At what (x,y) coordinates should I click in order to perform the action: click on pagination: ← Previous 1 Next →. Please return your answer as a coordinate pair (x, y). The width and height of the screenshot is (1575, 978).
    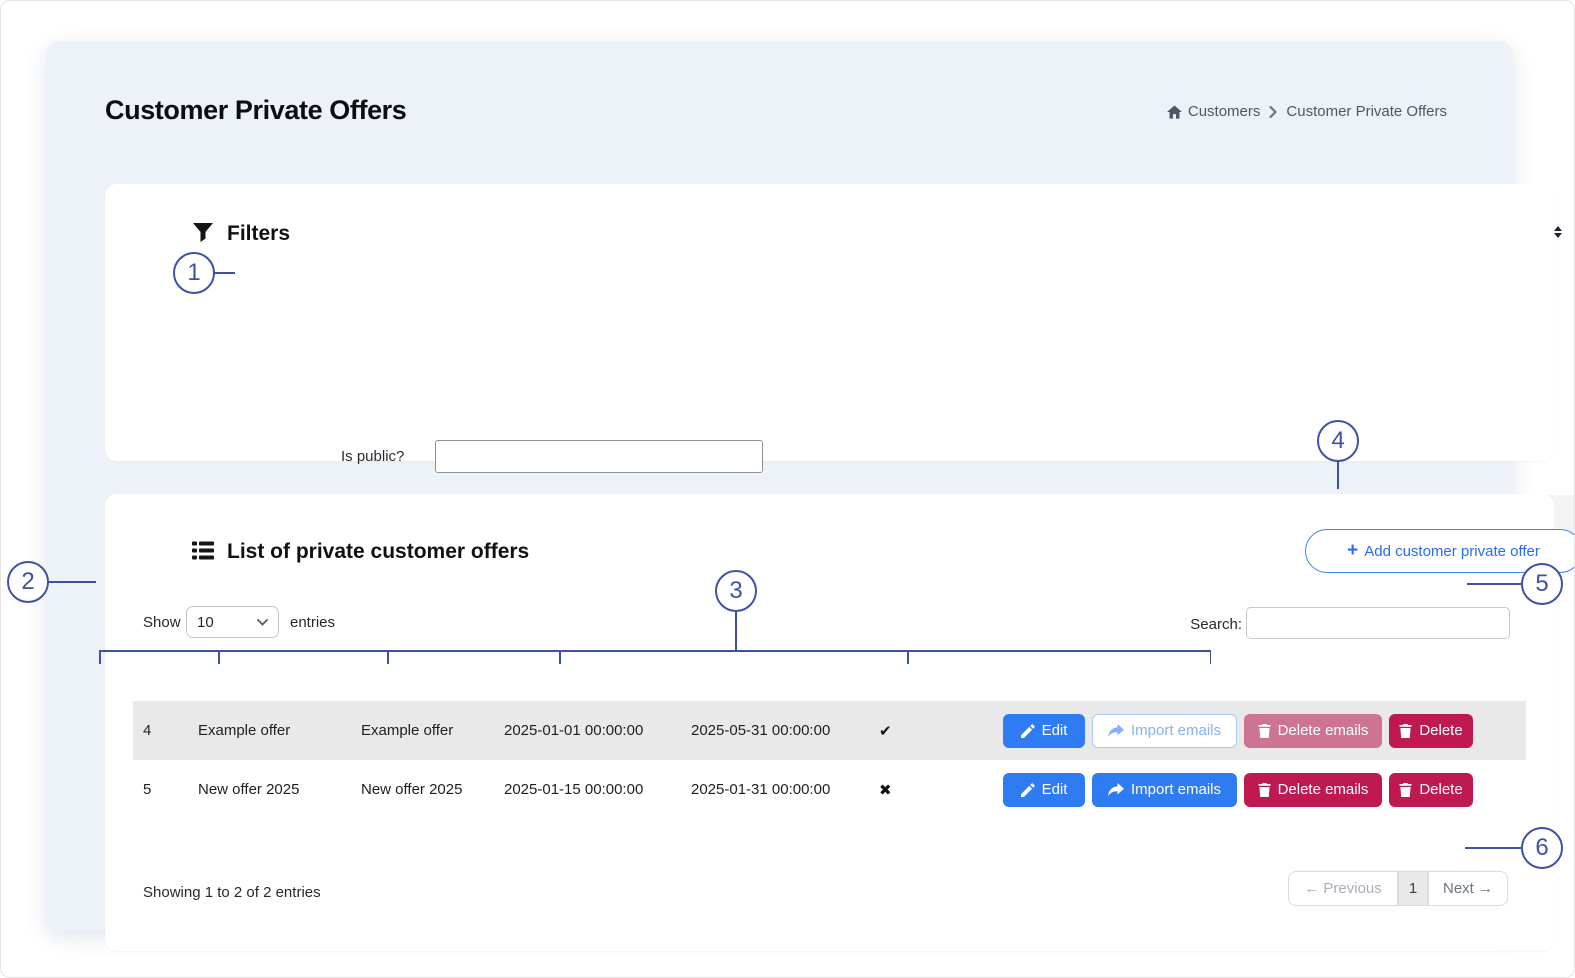
    Looking at the image, I should click on (1398, 888).